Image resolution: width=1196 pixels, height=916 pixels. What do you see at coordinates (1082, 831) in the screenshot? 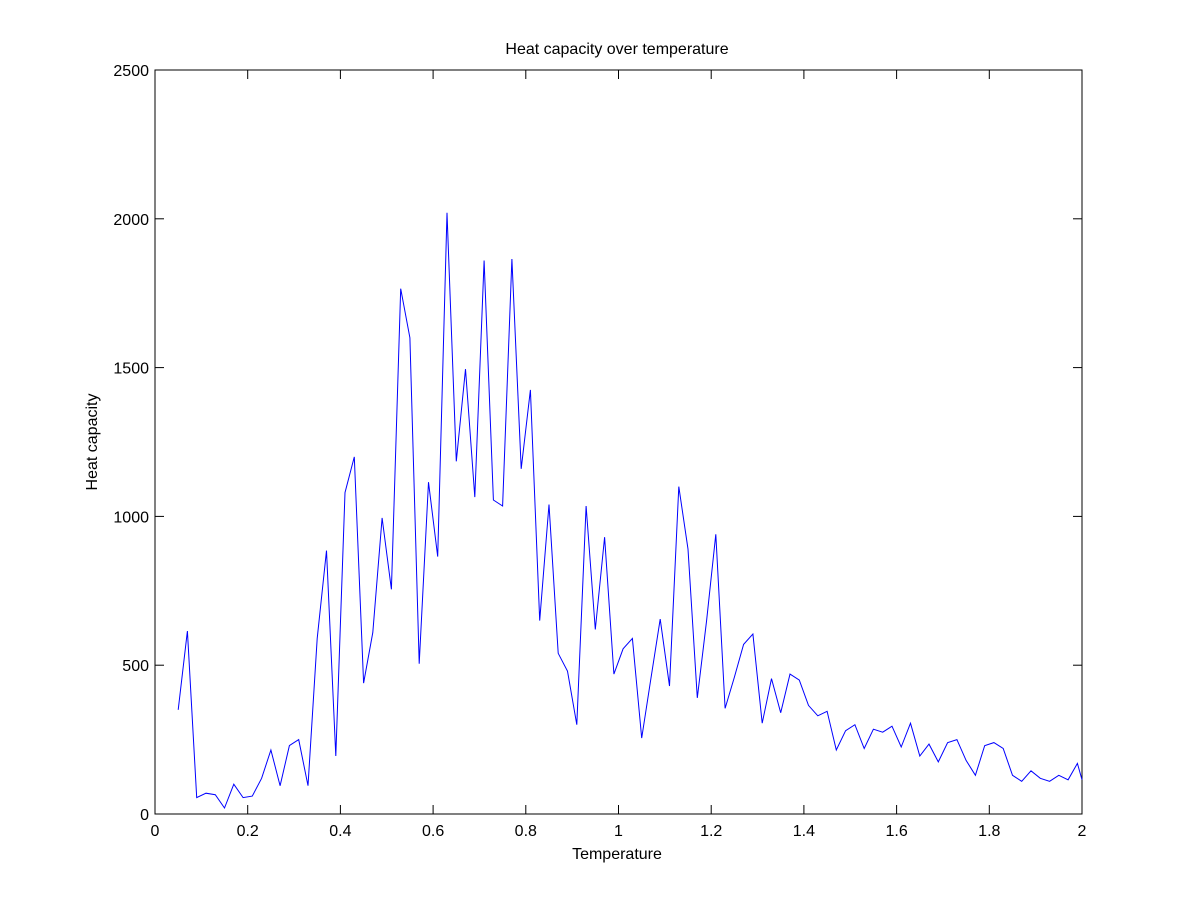
I see `x-tick-label: 2` at bounding box center [1082, 831].